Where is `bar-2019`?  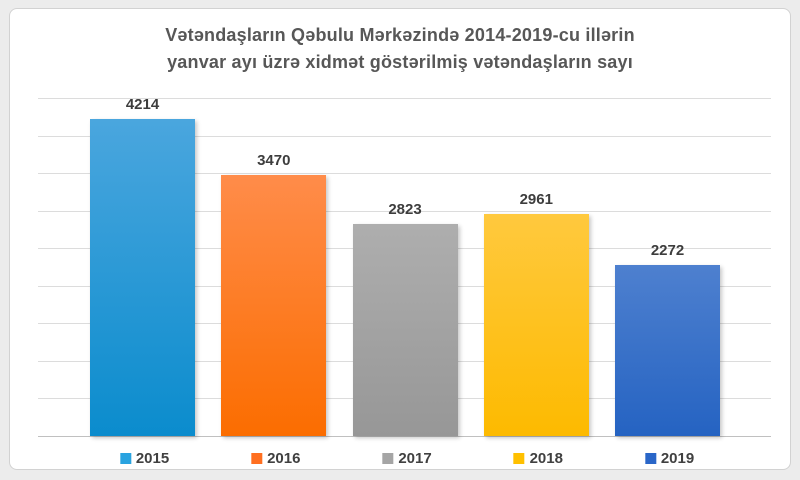 bar-2019 is located at coordinates (667, 350).